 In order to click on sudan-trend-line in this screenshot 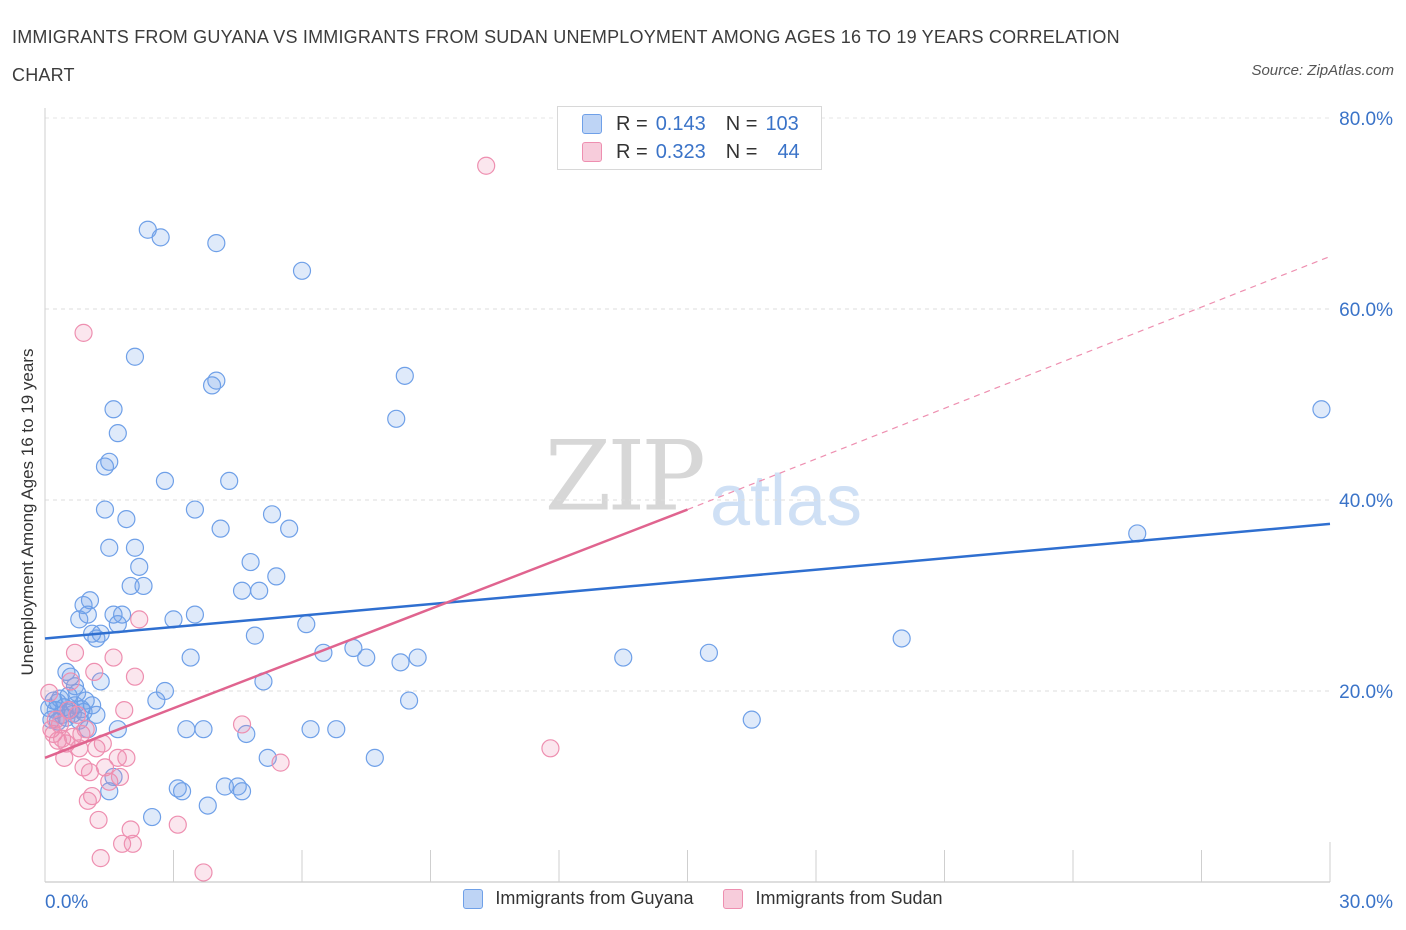, I will do `click(366, 634)`.